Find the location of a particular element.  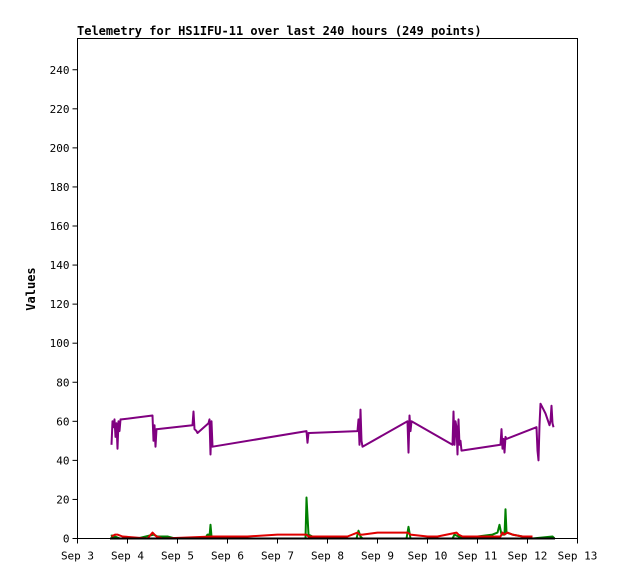

y-tick-label: 20 is located at coordinates (62, 499).